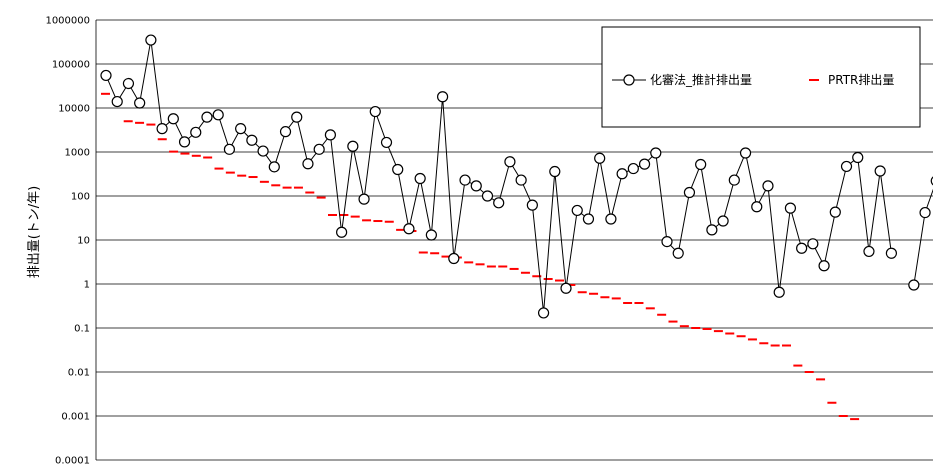  Describe the element at coordinates (861, 80) in the screenshot. I see `legend-label-prtr: PRTR排出量` at that location.